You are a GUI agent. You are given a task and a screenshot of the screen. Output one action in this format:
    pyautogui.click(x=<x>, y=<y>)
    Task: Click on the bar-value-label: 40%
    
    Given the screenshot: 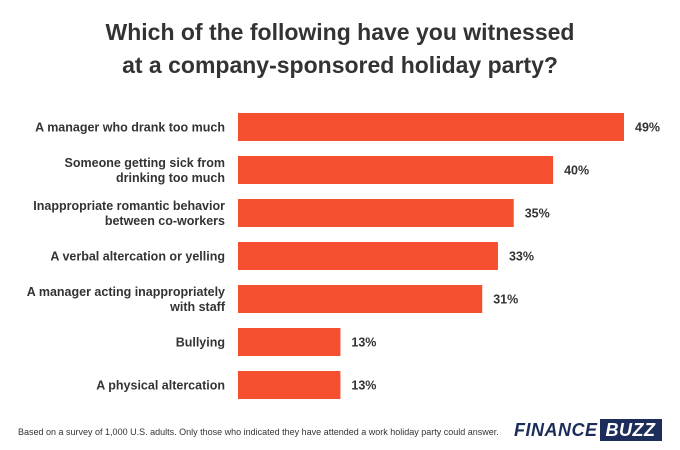 What is the action you would take?
    pyautogui.click(x=576, y=171)
    